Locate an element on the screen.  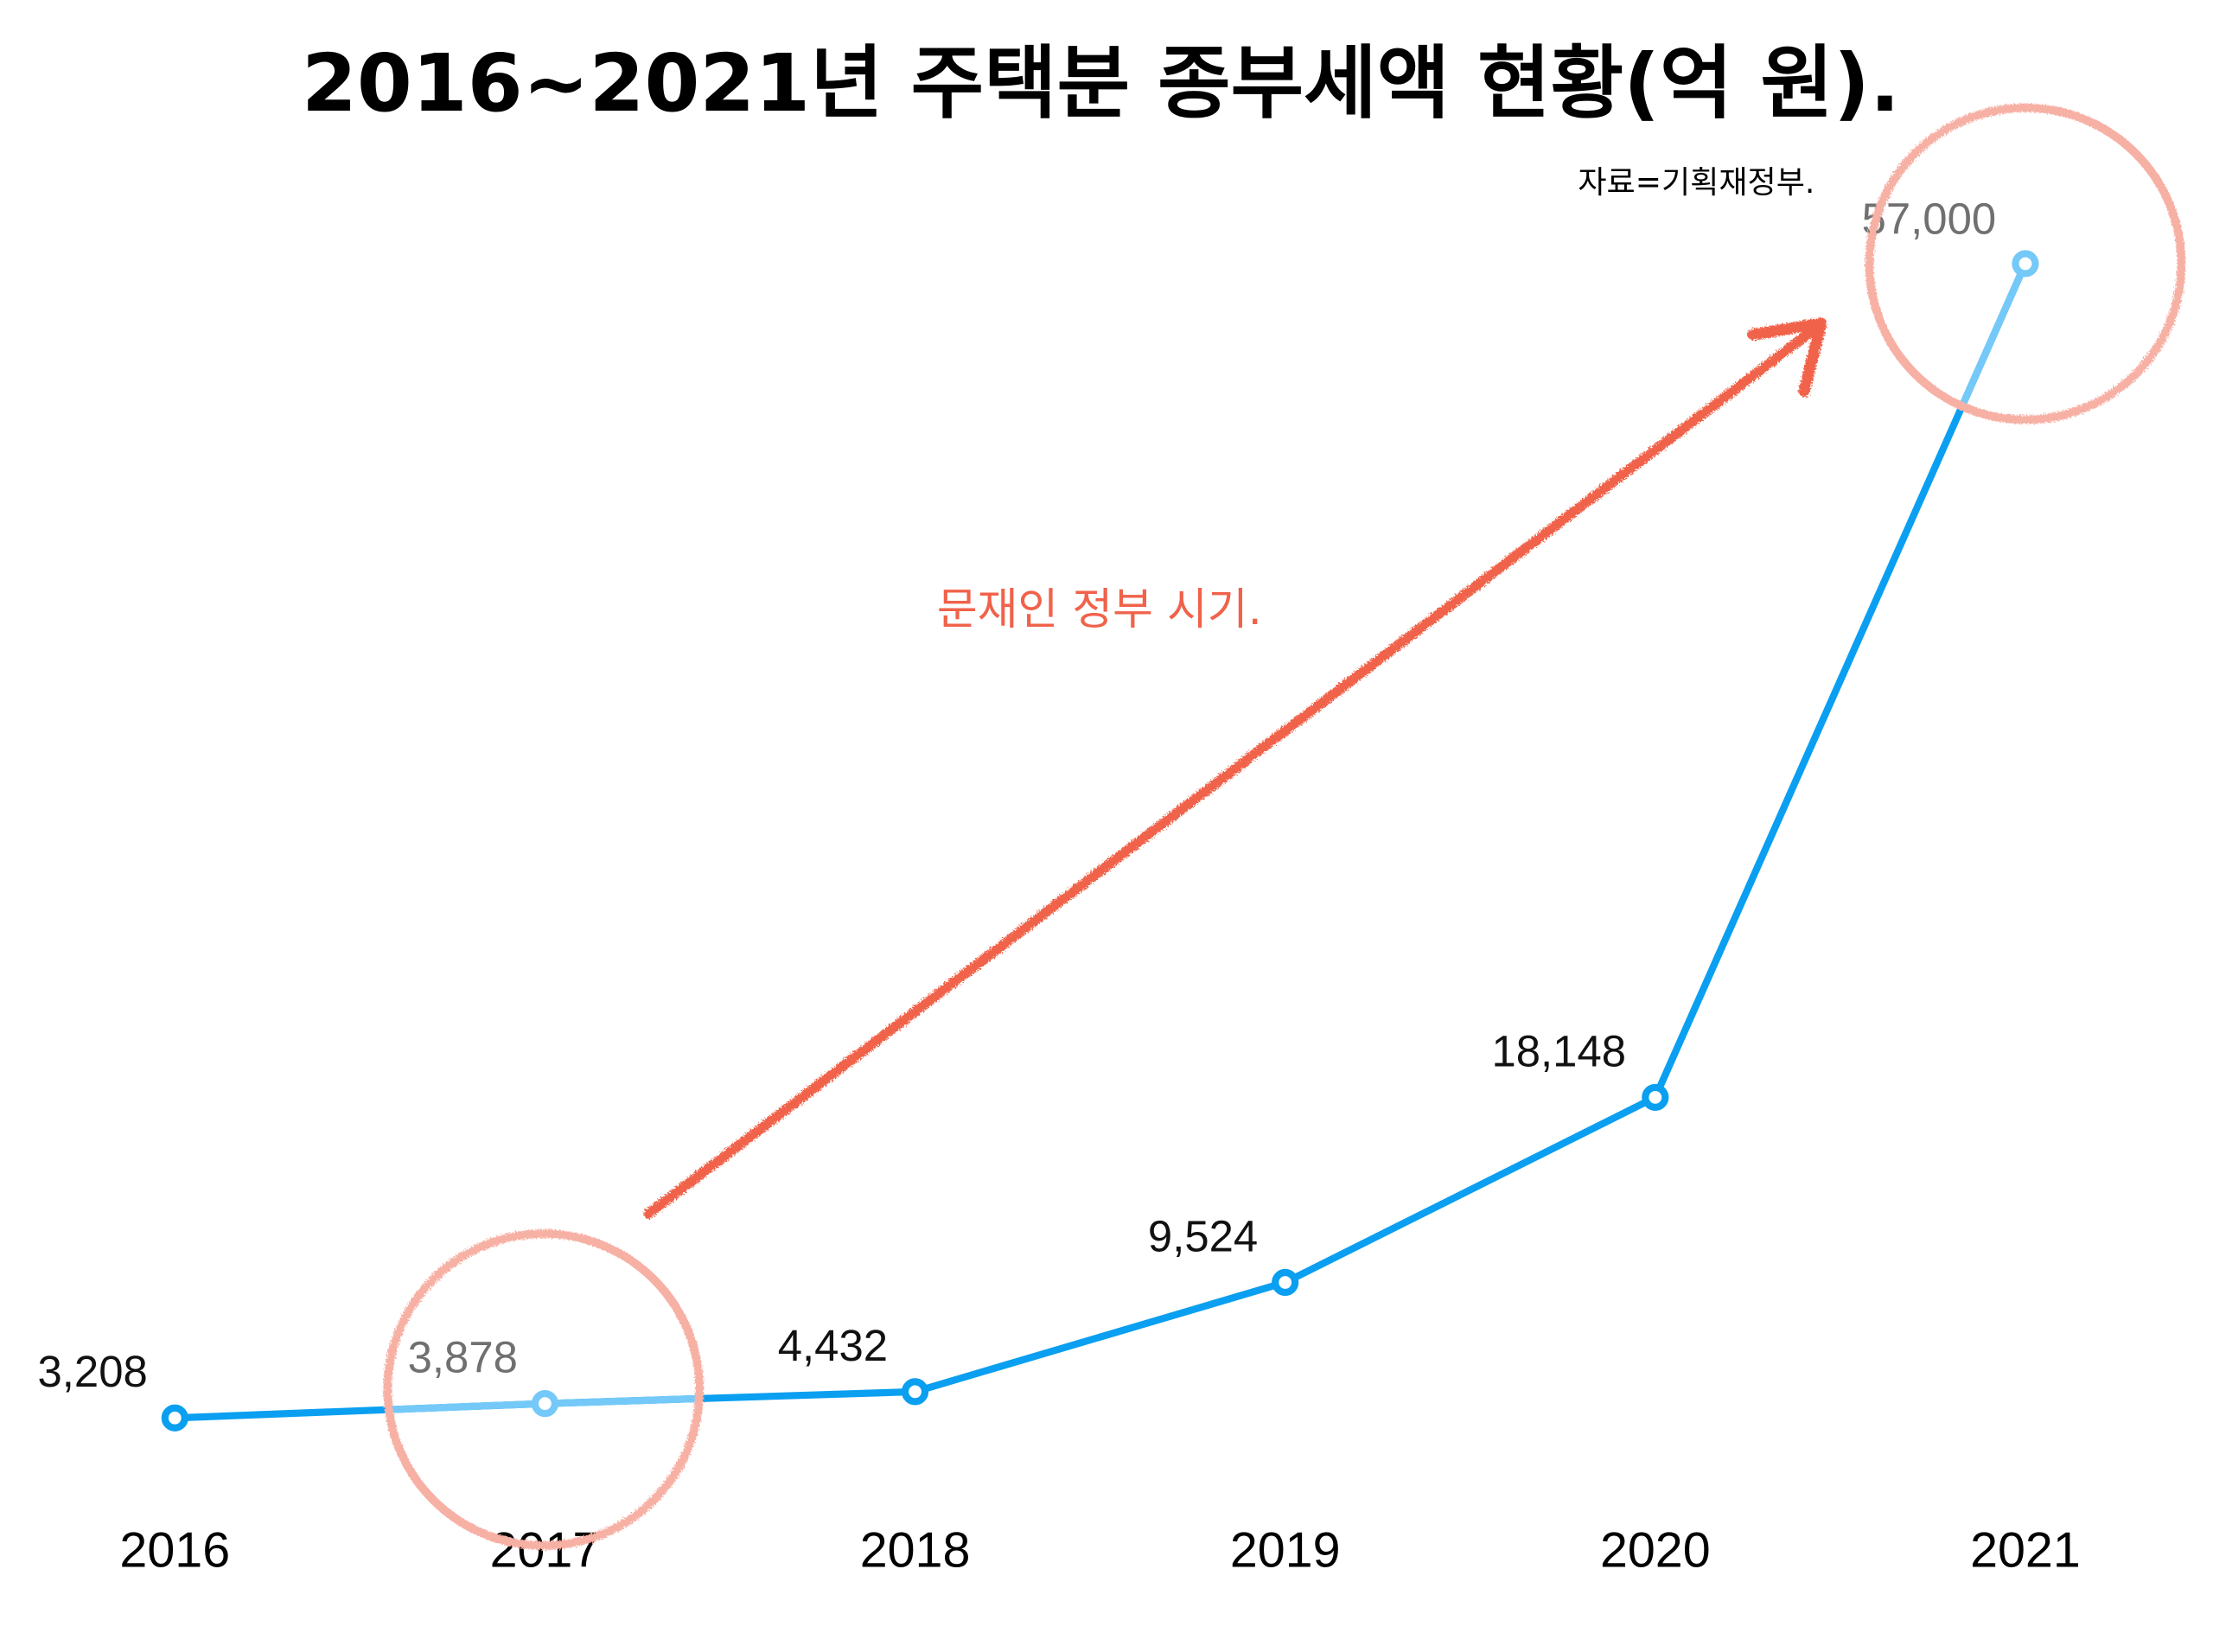
highlight-circle-2017 is located at coordinates (544, 1389).